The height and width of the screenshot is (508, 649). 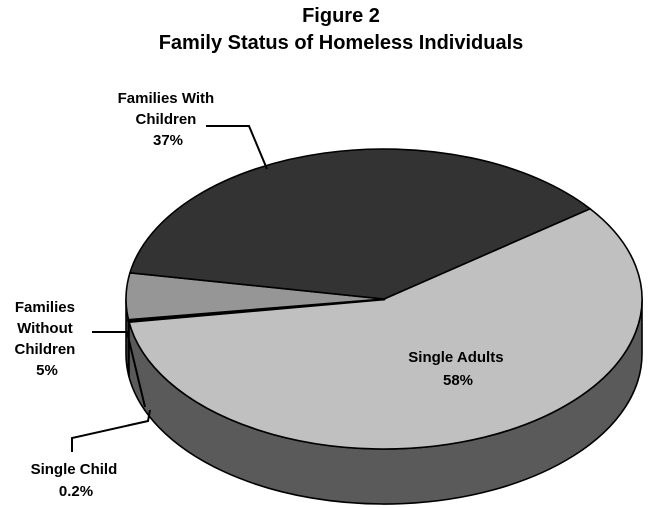 What do you see at coordinates (457, 369) in the screenshot?
I see `label-single-adults: Single Adults 58%` at bounding box center [457, 369].